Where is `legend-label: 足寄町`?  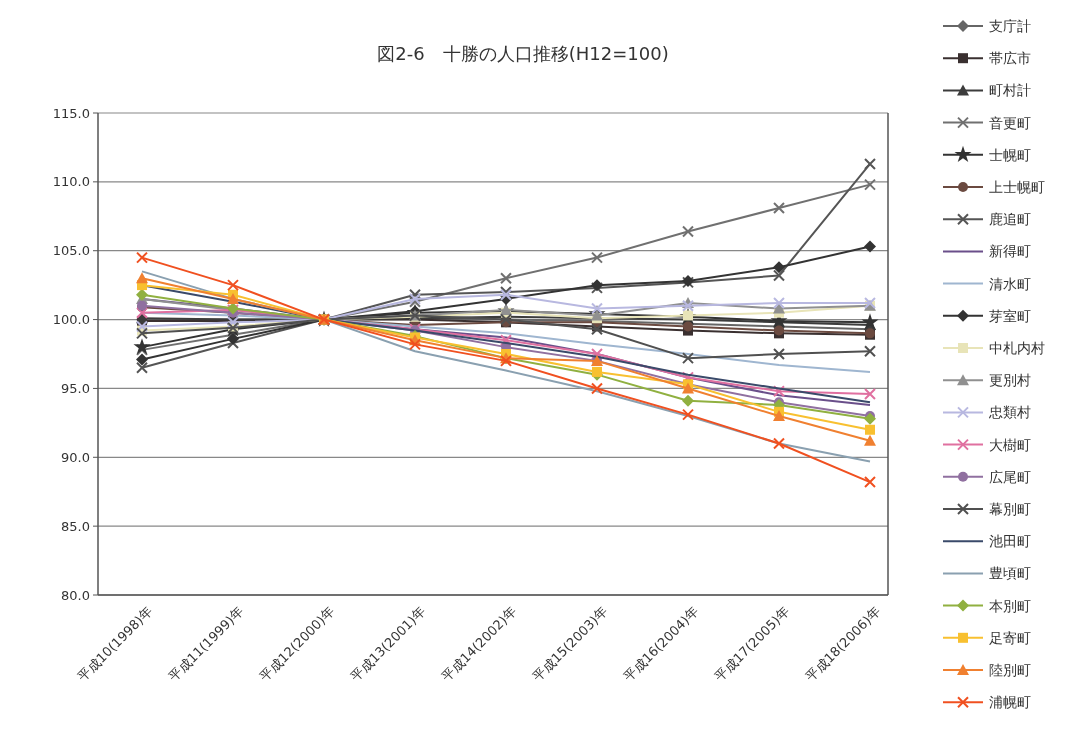 legend-label: 足寄町 is located at coordinates (1010, 637).